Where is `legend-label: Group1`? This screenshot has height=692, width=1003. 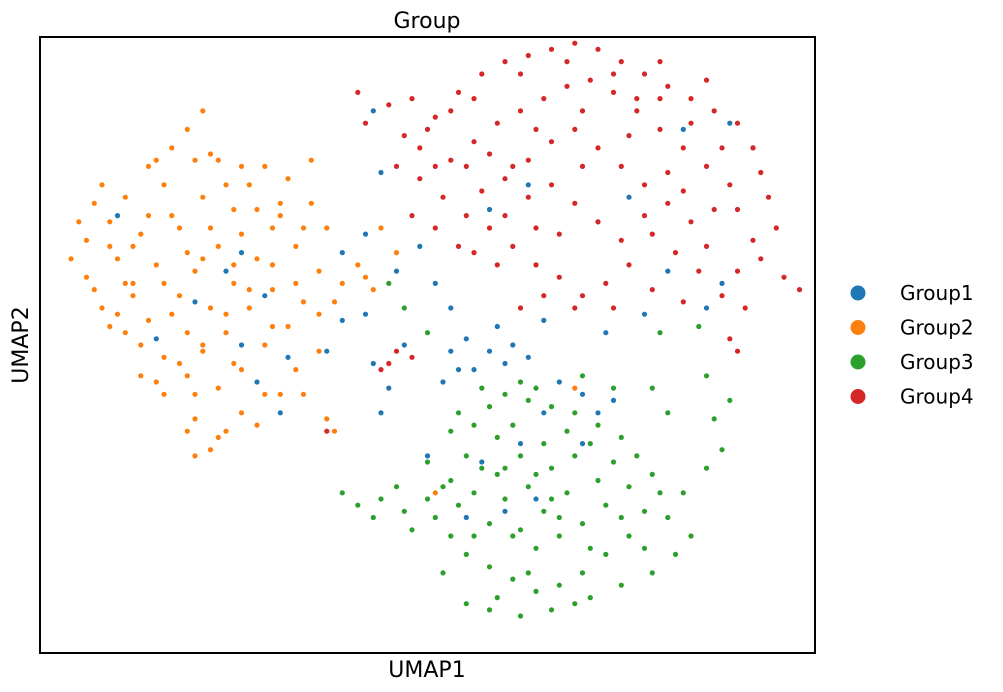
legend-label: Group1 is located at coordinates (937, 293).